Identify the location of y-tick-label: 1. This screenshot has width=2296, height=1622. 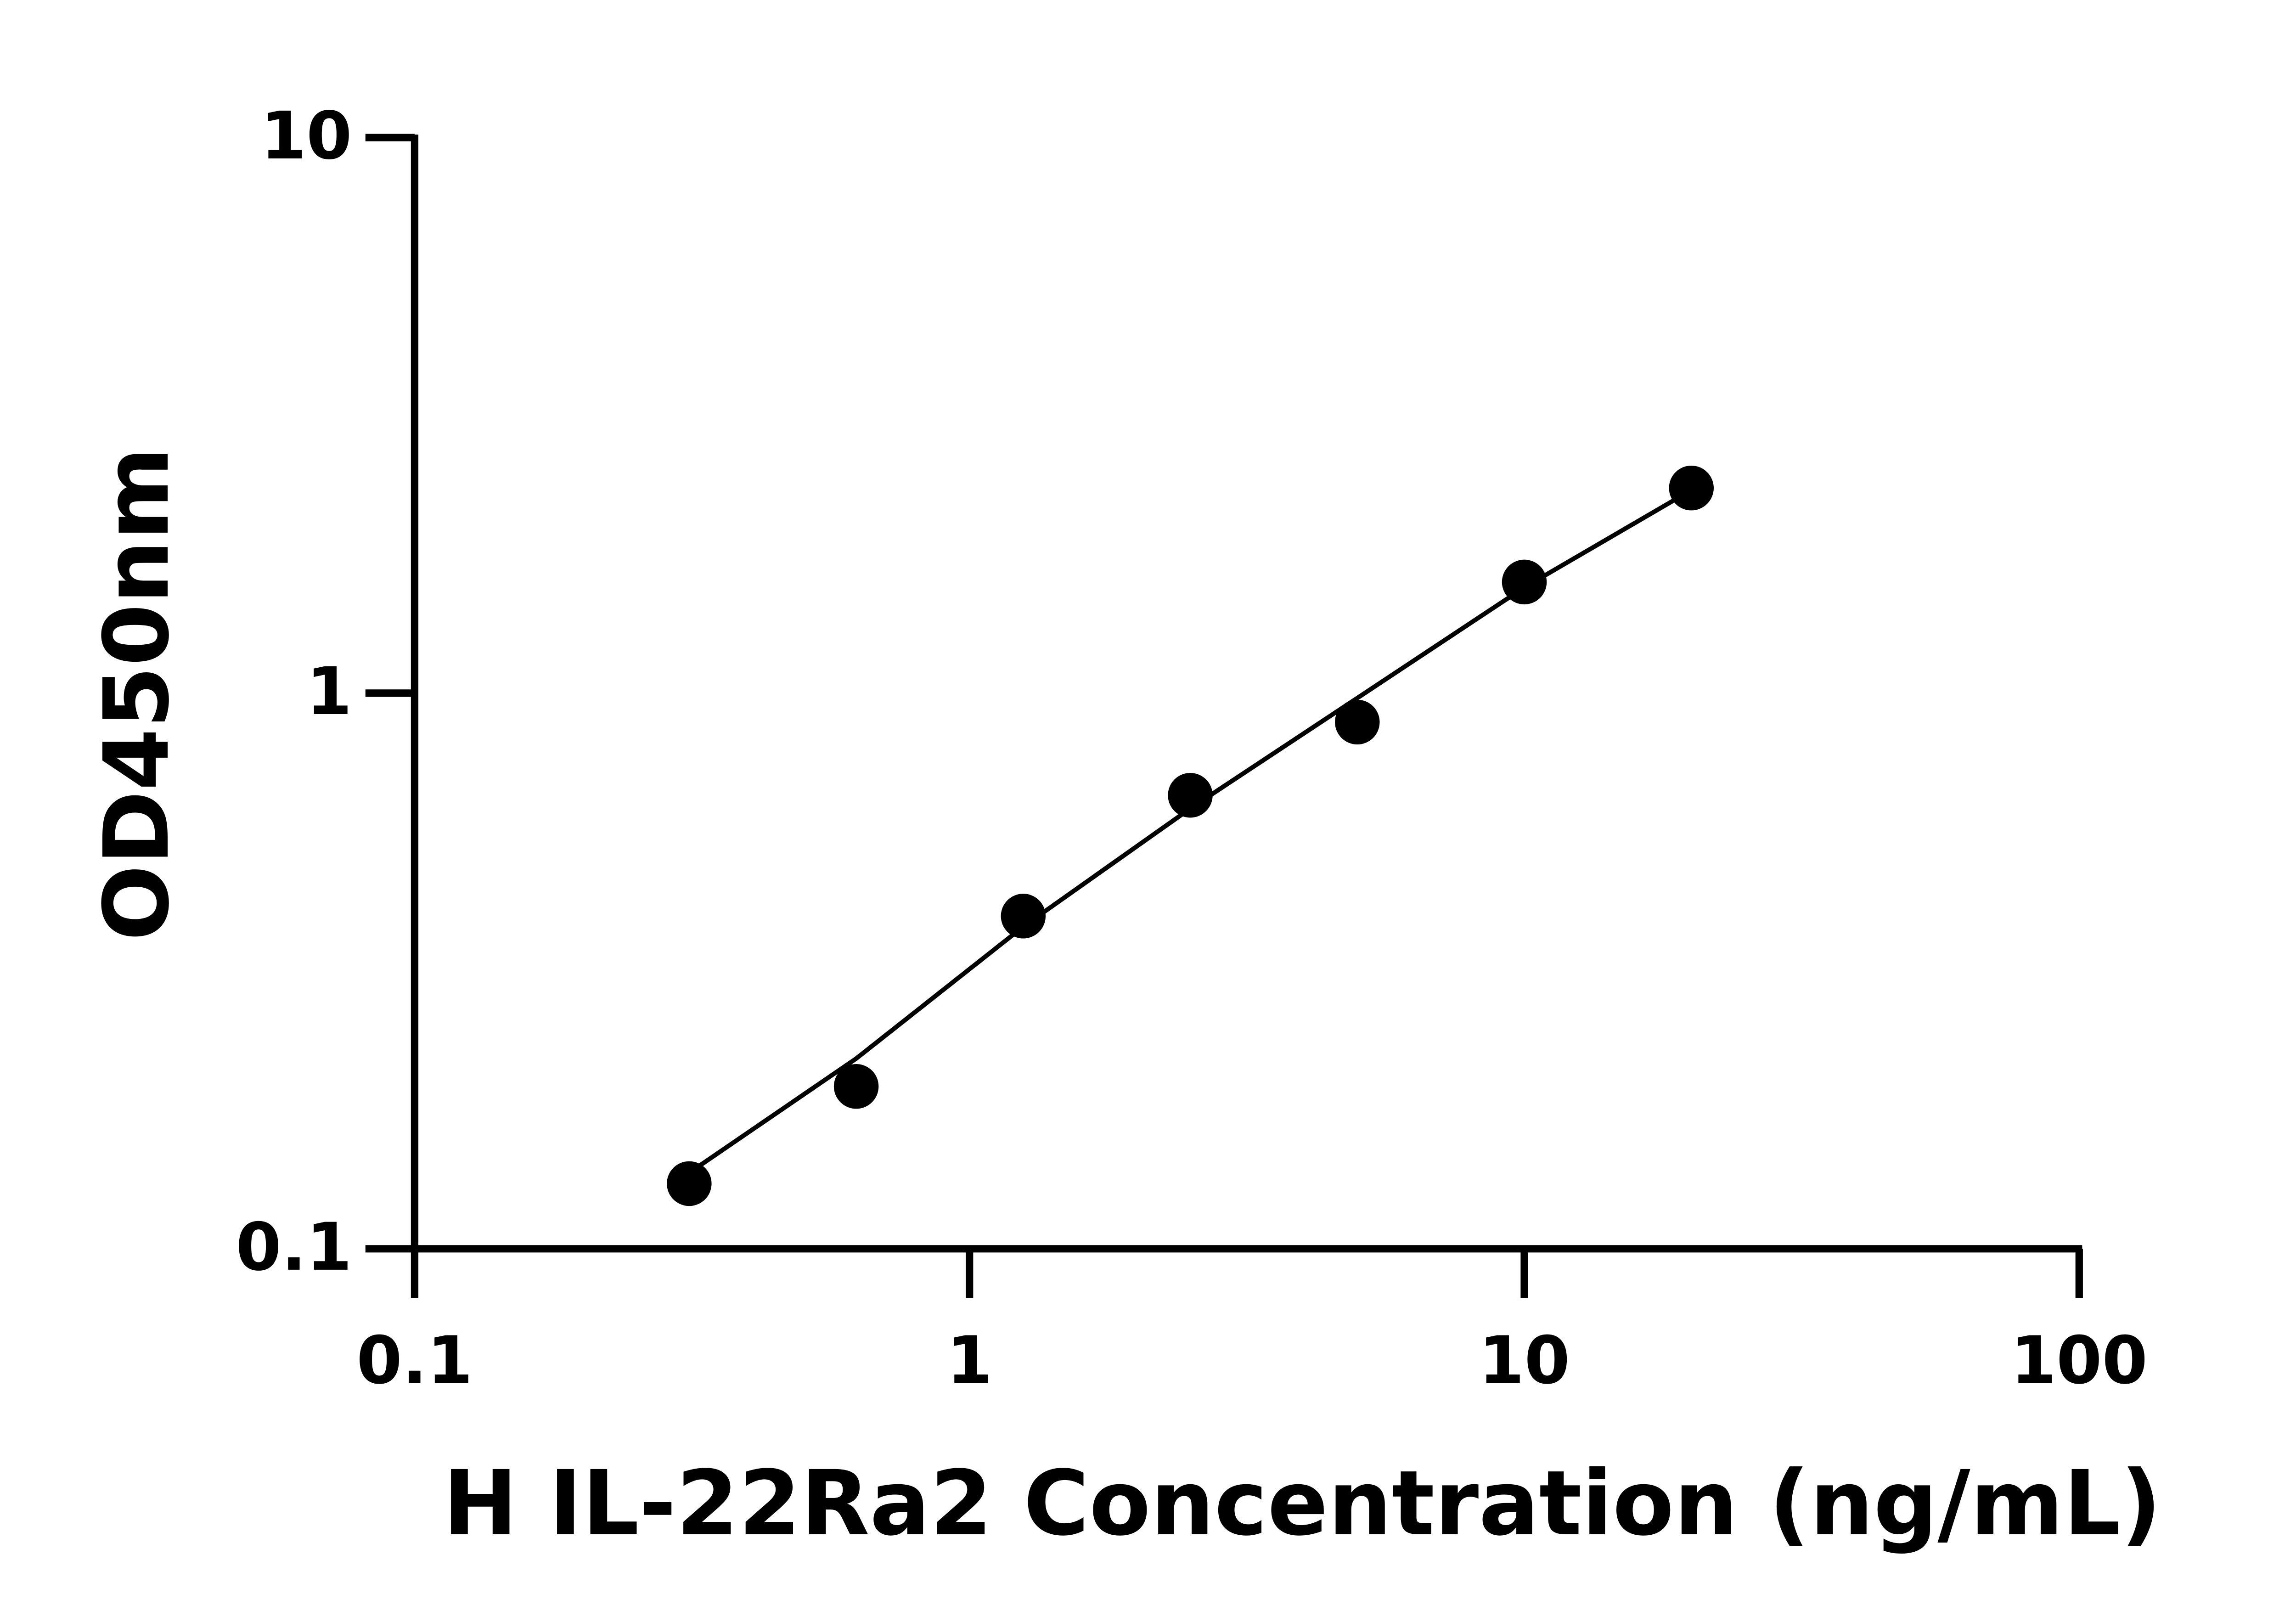
(329, 691).